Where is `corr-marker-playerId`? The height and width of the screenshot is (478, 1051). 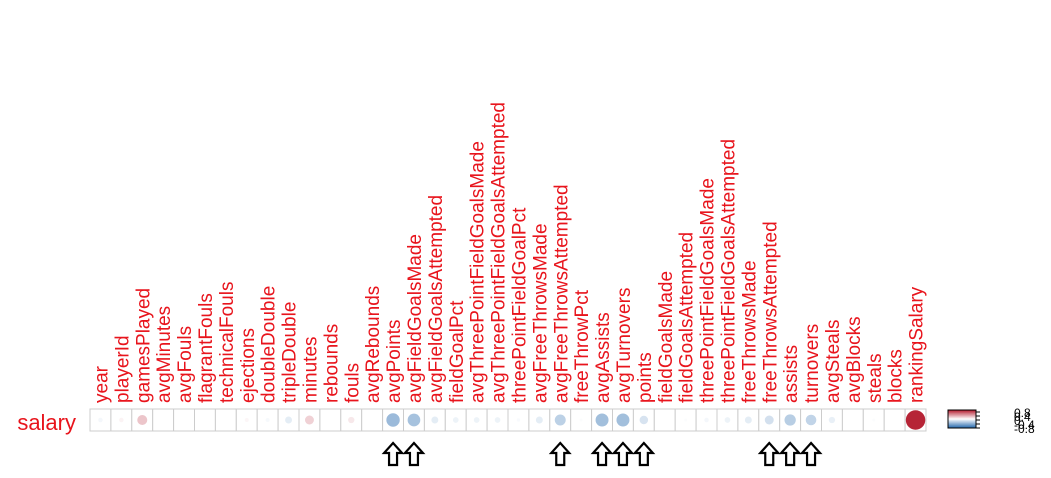
corr-marker-playerId is located at coordinates (121, 420).